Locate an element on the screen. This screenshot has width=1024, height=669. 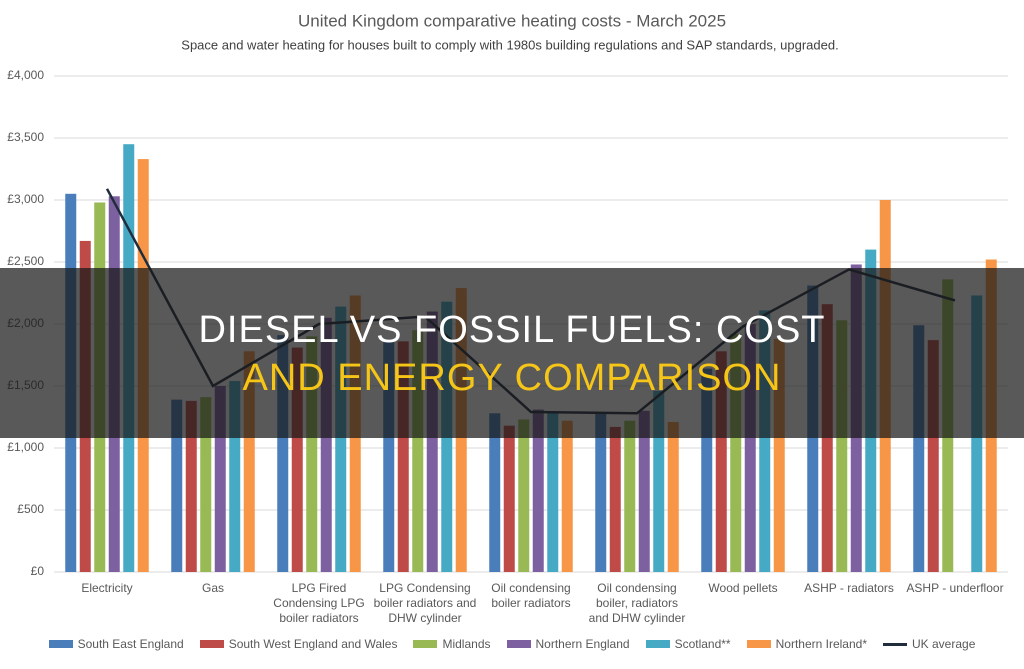
legend-label: Northern Ireland* is located at coordinates (821, 644).